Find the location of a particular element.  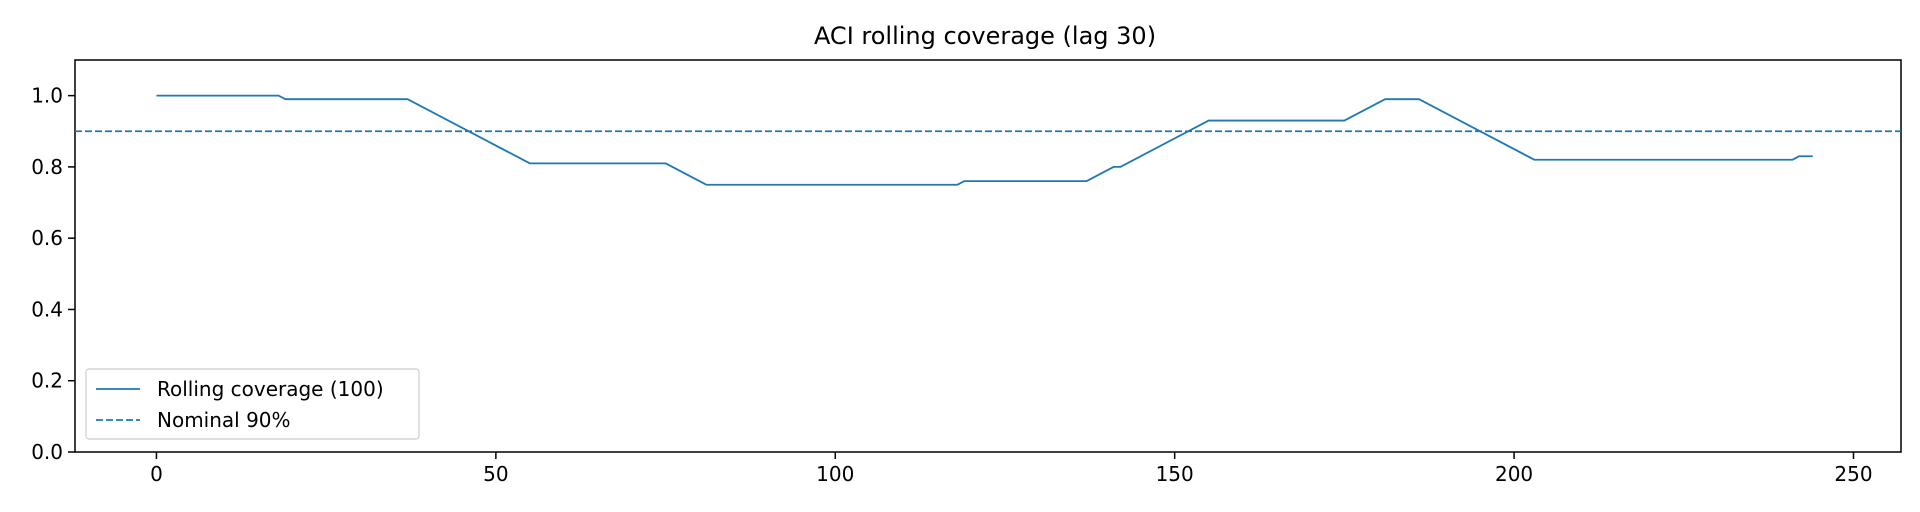

legend: Rolling coverage (100) Nominal 90% is located at coordinates (252, 404).